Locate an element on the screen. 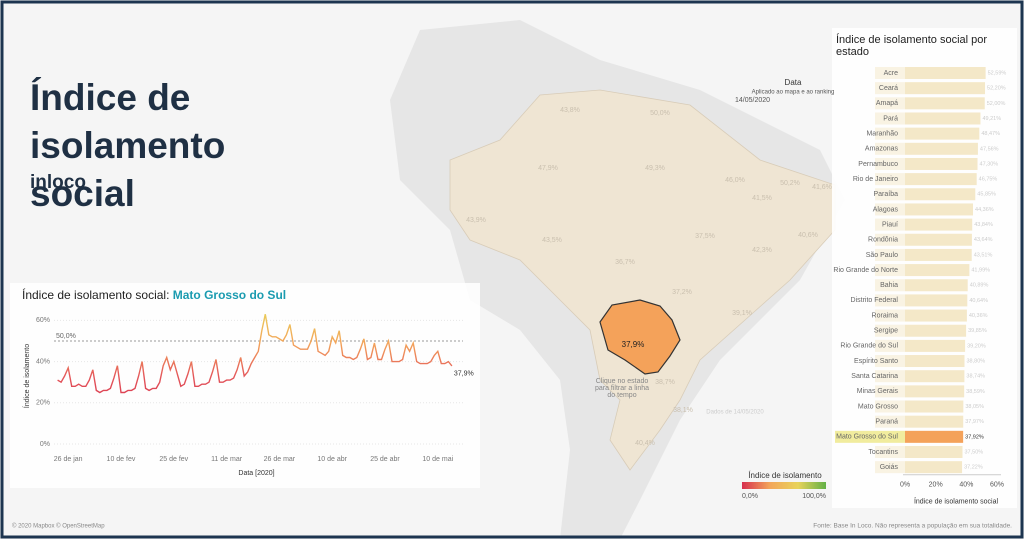 This screenshot has width=1024, height=539. category-label: Rondônia is located at coordinates (883, 240).